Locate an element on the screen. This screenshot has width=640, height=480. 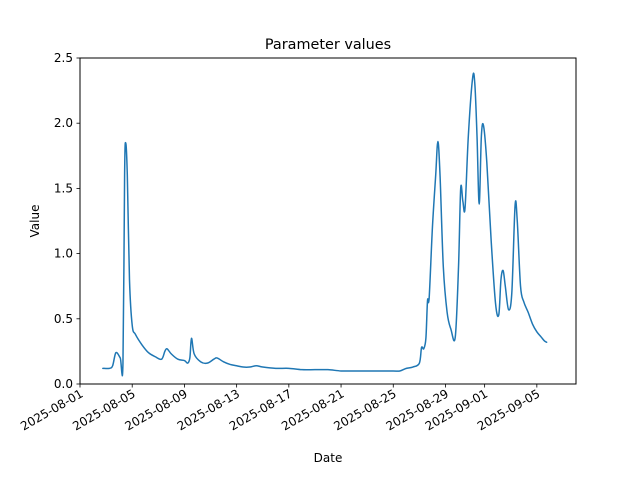
y-axis: 0.0 0.5 1.0 1.5 2.0 2.5 is located at coordinates (67, 221).